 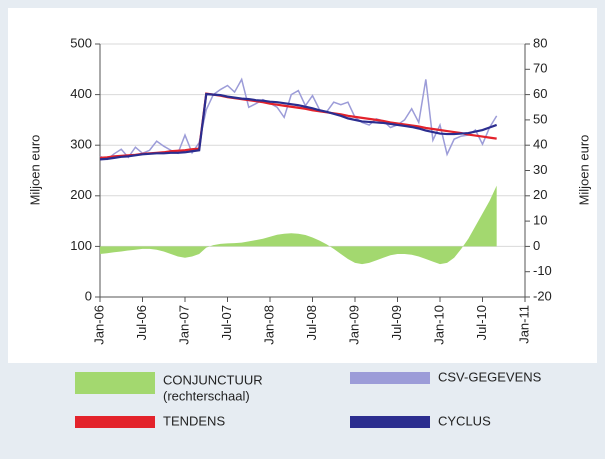 What do you see at coordinates (540, 144) in the screenshot?
I see `y2-tick-label: 40` at bounding box center [540, 144].